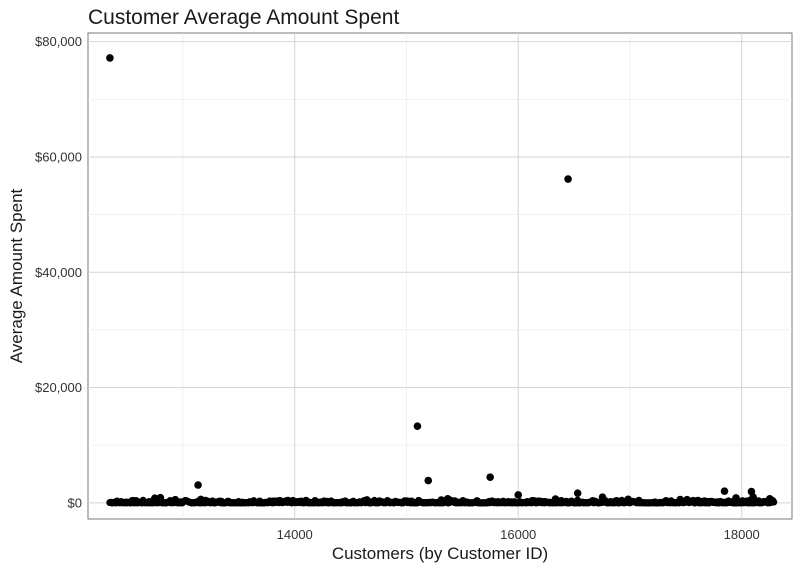 This screenshot has width=800, height=571. What do you see at coordinates (58, 387) in the screenshot?
I see `y-tick-label: $20,000` at bounding box center [58, 387].